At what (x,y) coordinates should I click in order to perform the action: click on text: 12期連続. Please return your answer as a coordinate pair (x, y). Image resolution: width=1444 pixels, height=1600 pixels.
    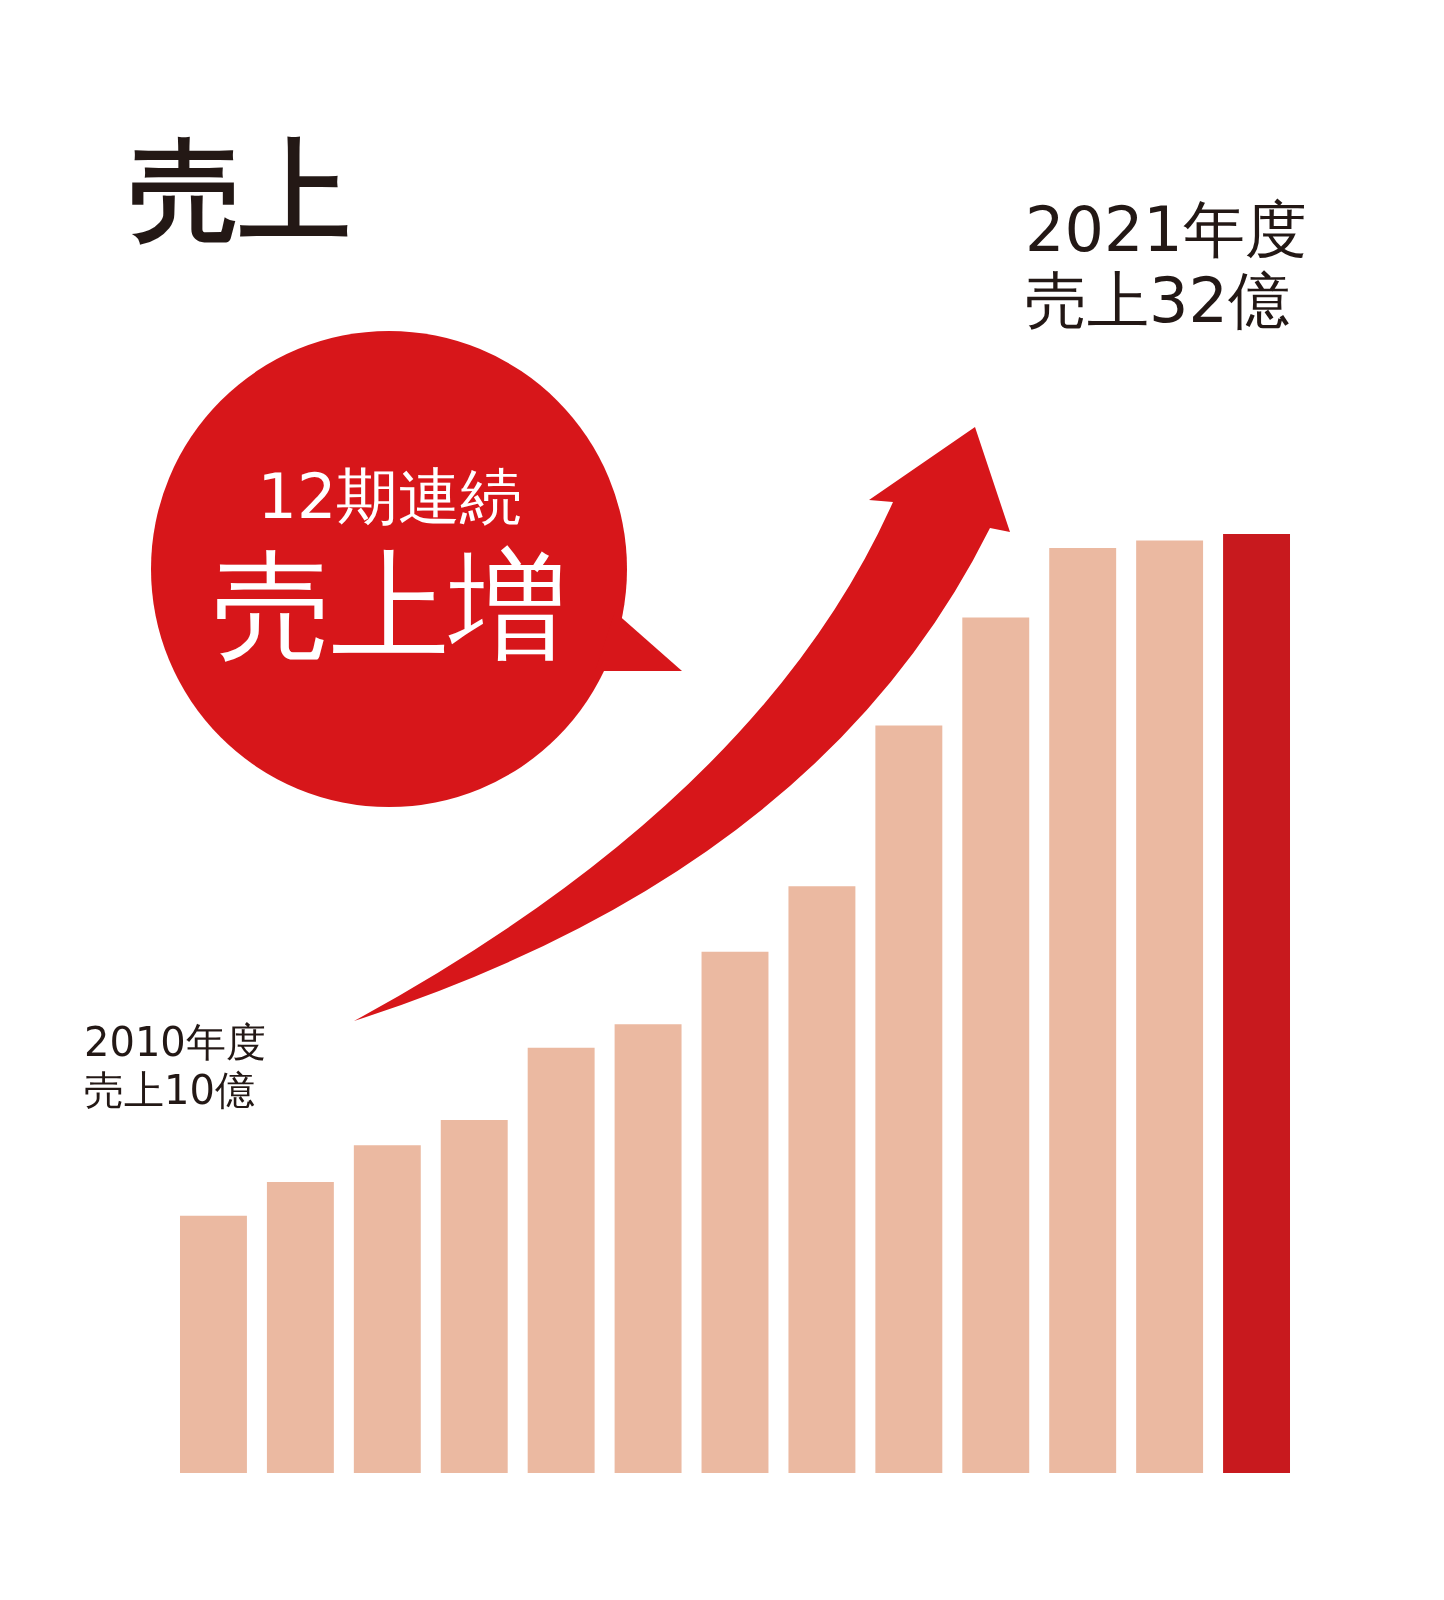
    Looking at the image, I should click on (390, 496).